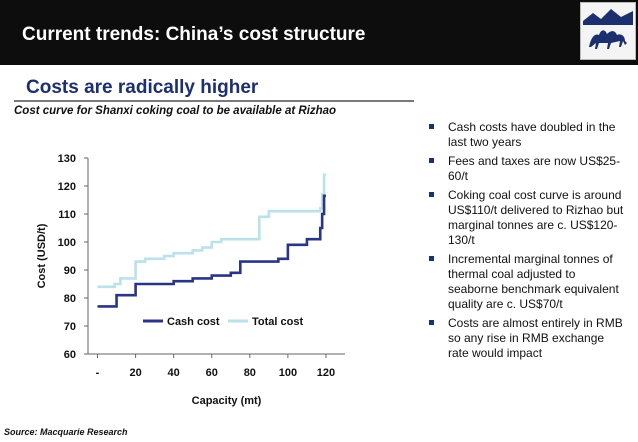 This screenshot has height=442, width=638. I want to click on y-tick-label: 70, so click(70, 327).